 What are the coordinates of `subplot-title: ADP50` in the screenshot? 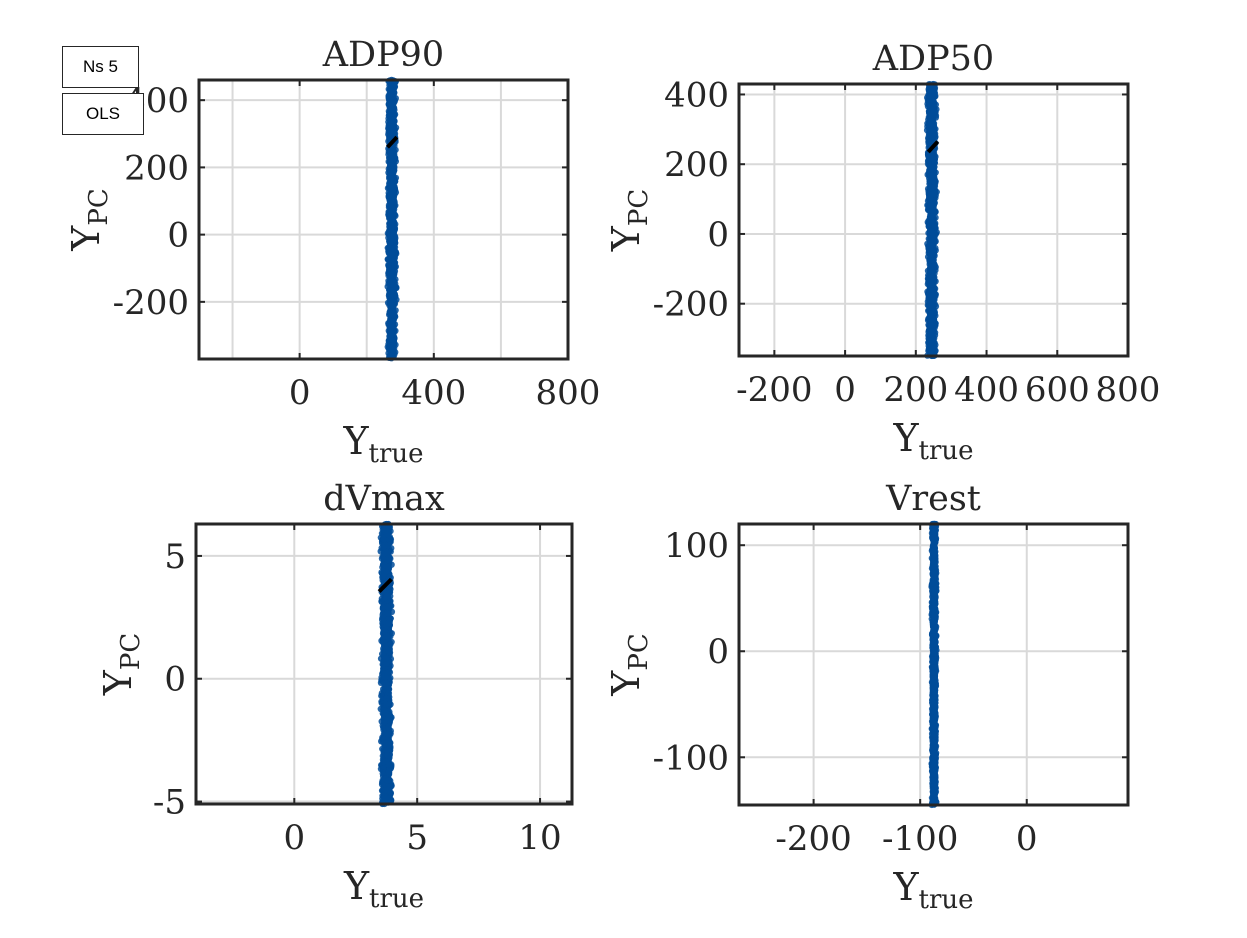 It's located at (933, 59).